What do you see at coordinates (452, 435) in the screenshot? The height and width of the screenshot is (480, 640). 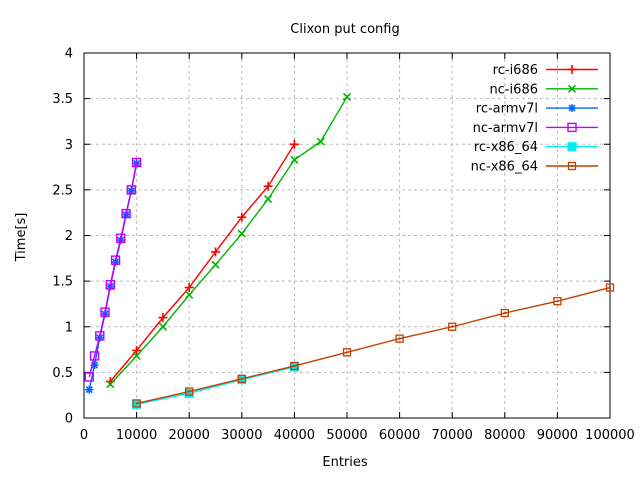 I see `x-tick-label: 70000` at bounding box center [452, 435].